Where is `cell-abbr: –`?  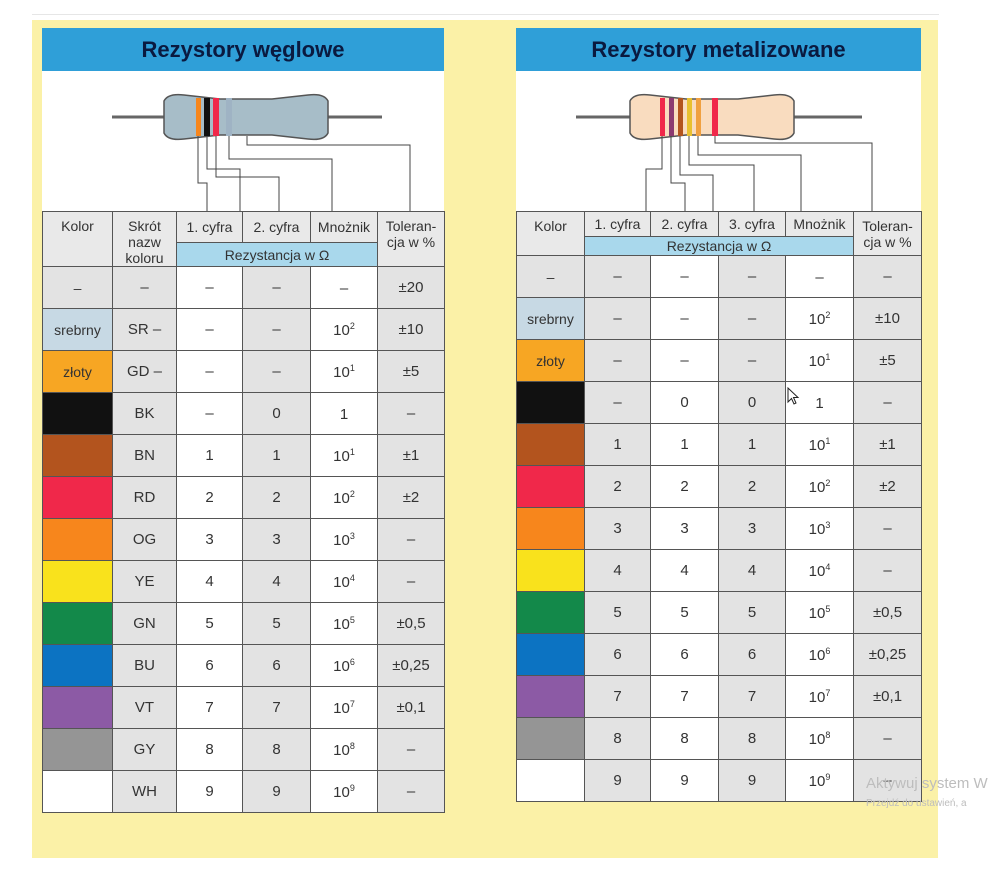
cell-abbr: – is located at coordinates (144, 287).